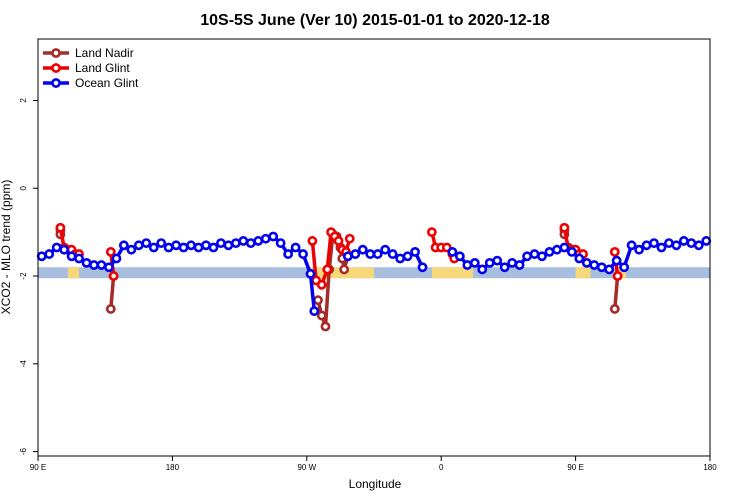  Describe the element at coordinates (102, 68) in the screenshot. I see `legend-label: Land Glint` at that location.